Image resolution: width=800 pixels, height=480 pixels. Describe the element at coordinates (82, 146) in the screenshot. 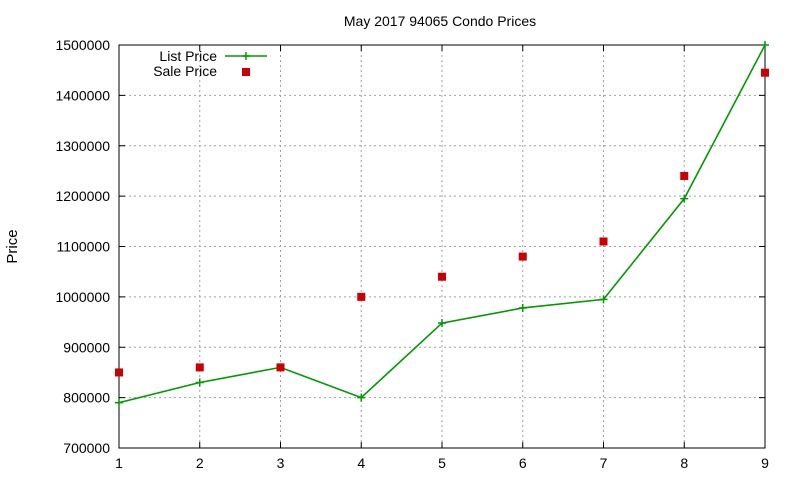

I see `y-tick-label: 1300000` at that location.